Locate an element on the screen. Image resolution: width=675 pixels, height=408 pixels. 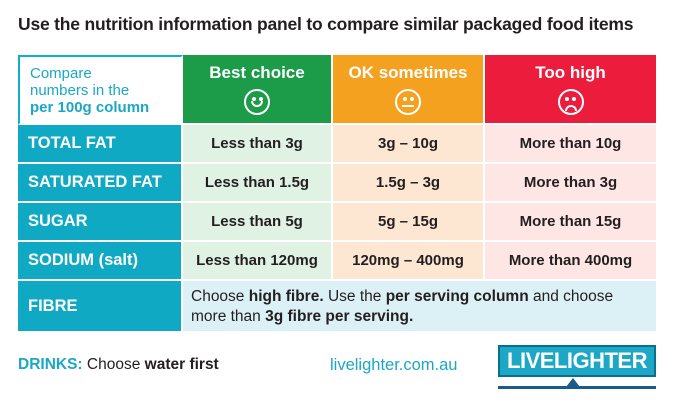
intro-cell: Compare numbers in the per 100g column is located at coordinates (100, 90).